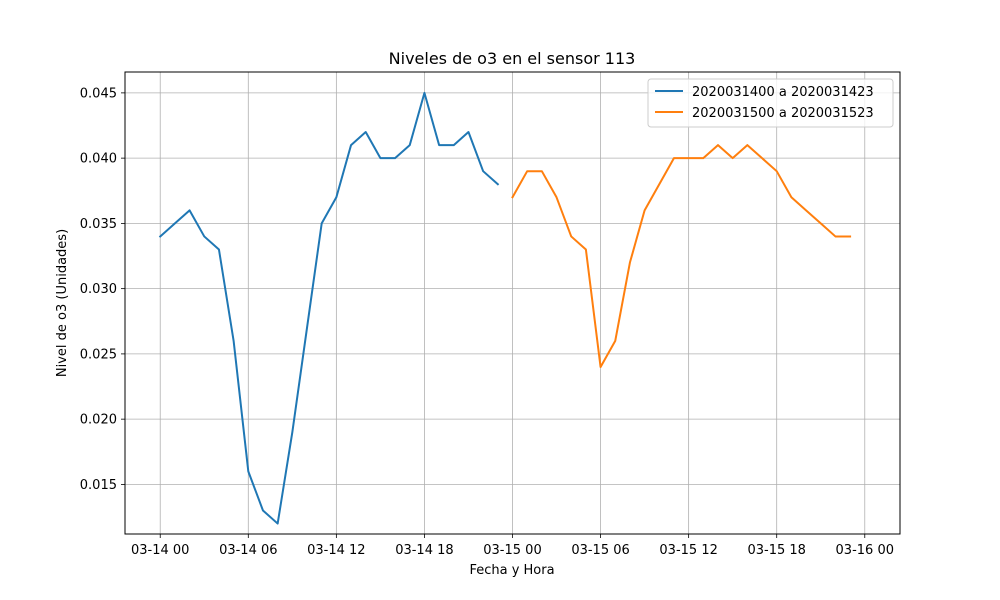 The height and width of the screenshot is (600, 1000). I want to click on y-axis-label: Nivel de o3 (Unidades), so click(62, 303).